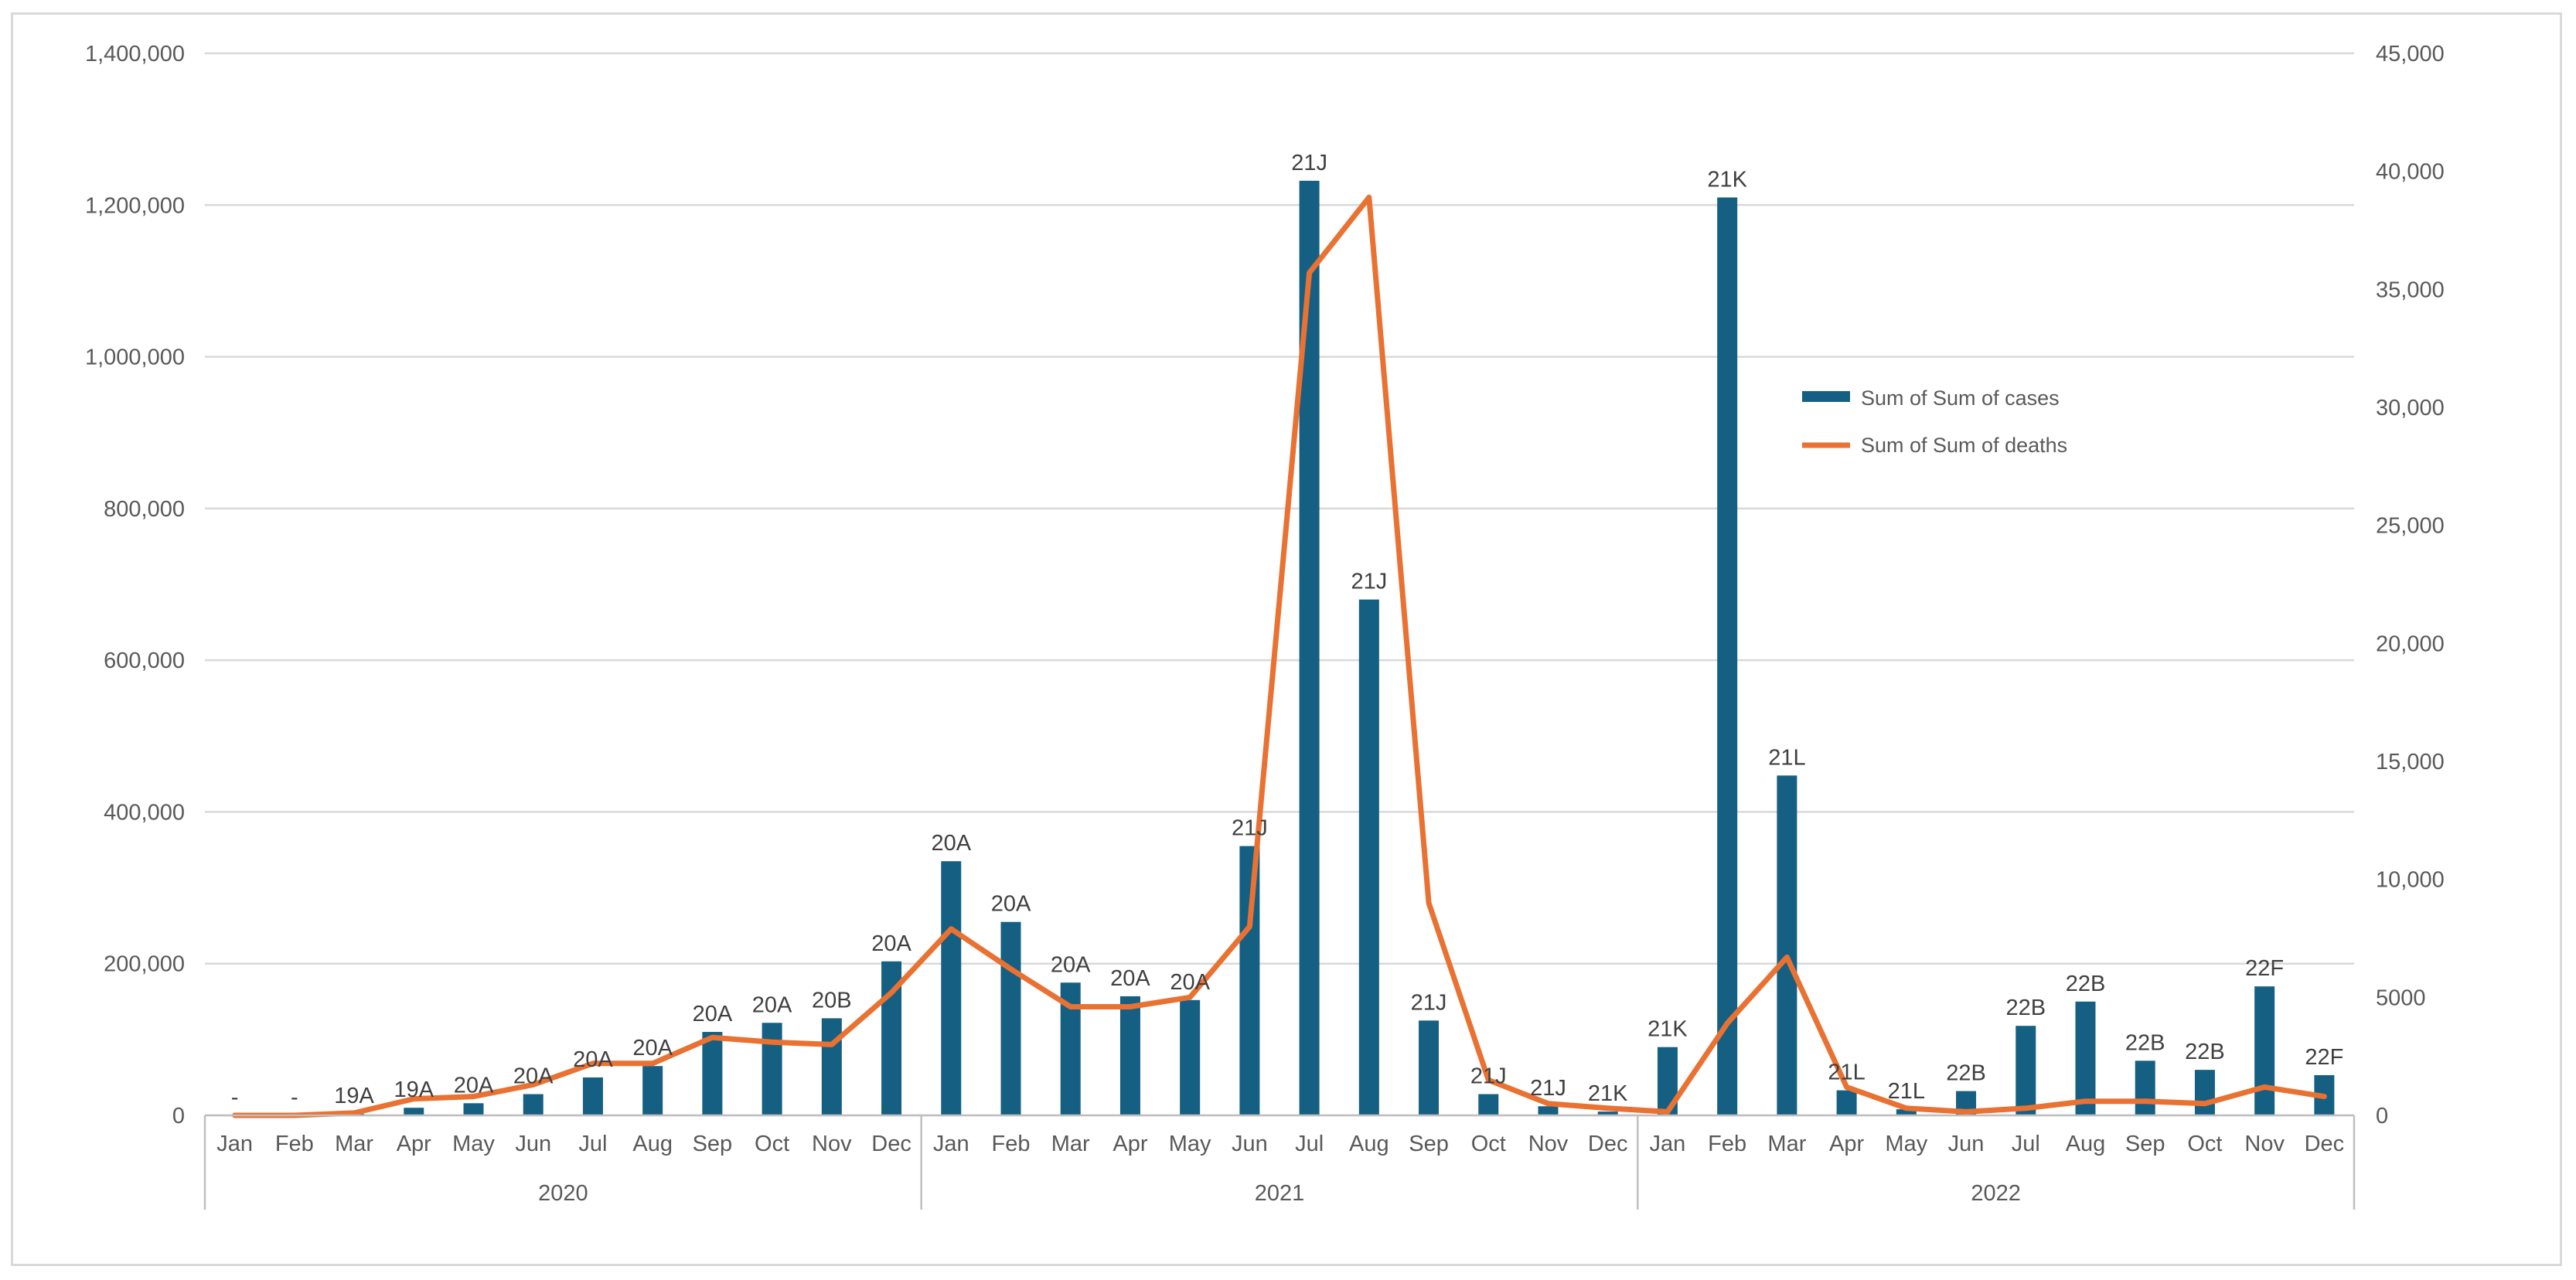 The height and width of the screenshot is (1280, 2576). I want to click on y-right-tick-label: 5000, so click(2401, 998).